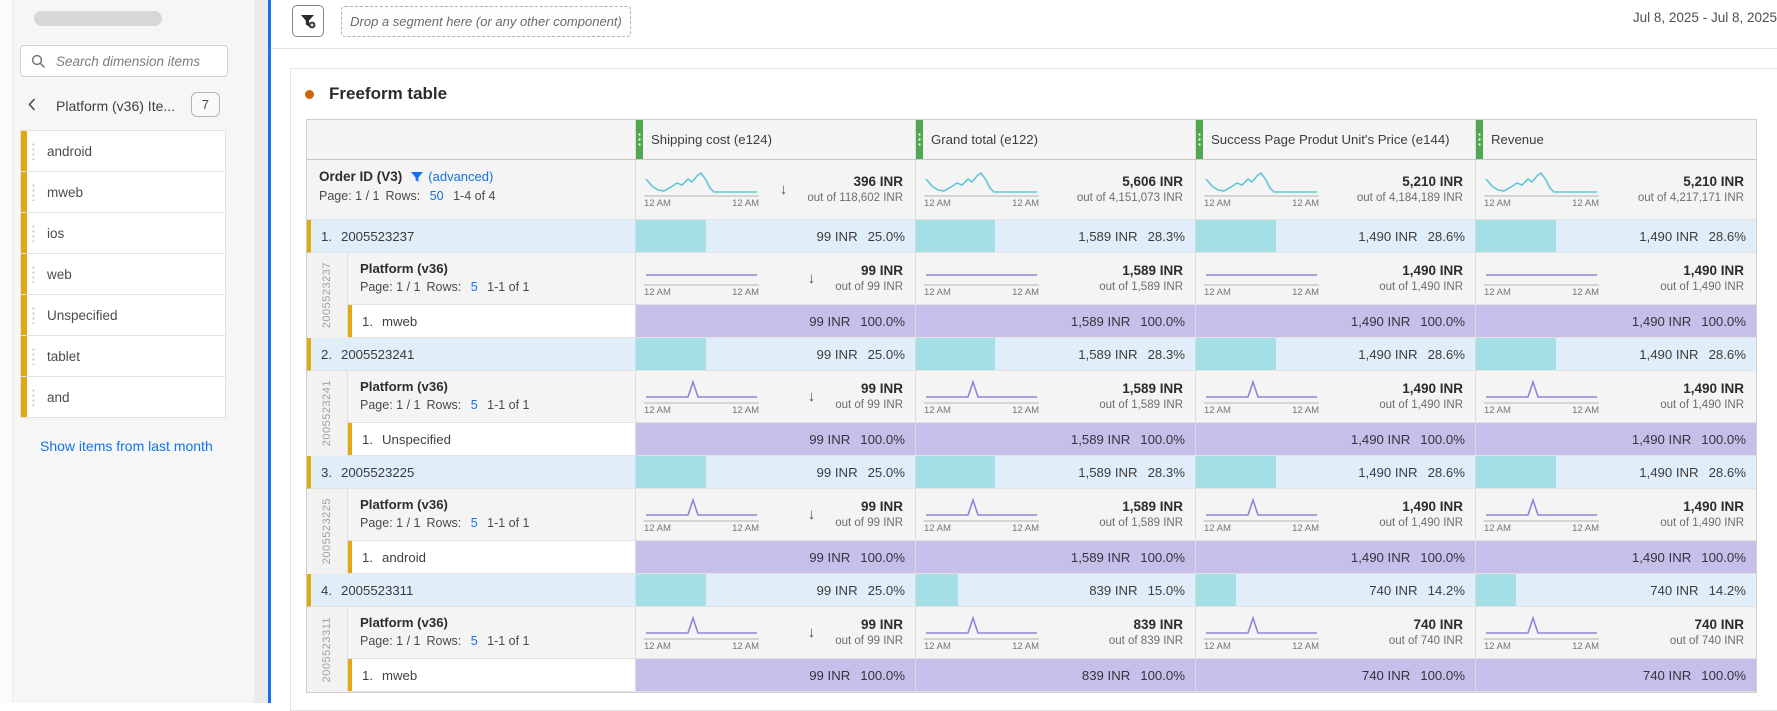  Describe the element at coordinates (776, 189) in the screenshot. I see `metric-summary-cell: 12 AM 12 AM ↓ 396 INR out of 118,602 INR` at that location.